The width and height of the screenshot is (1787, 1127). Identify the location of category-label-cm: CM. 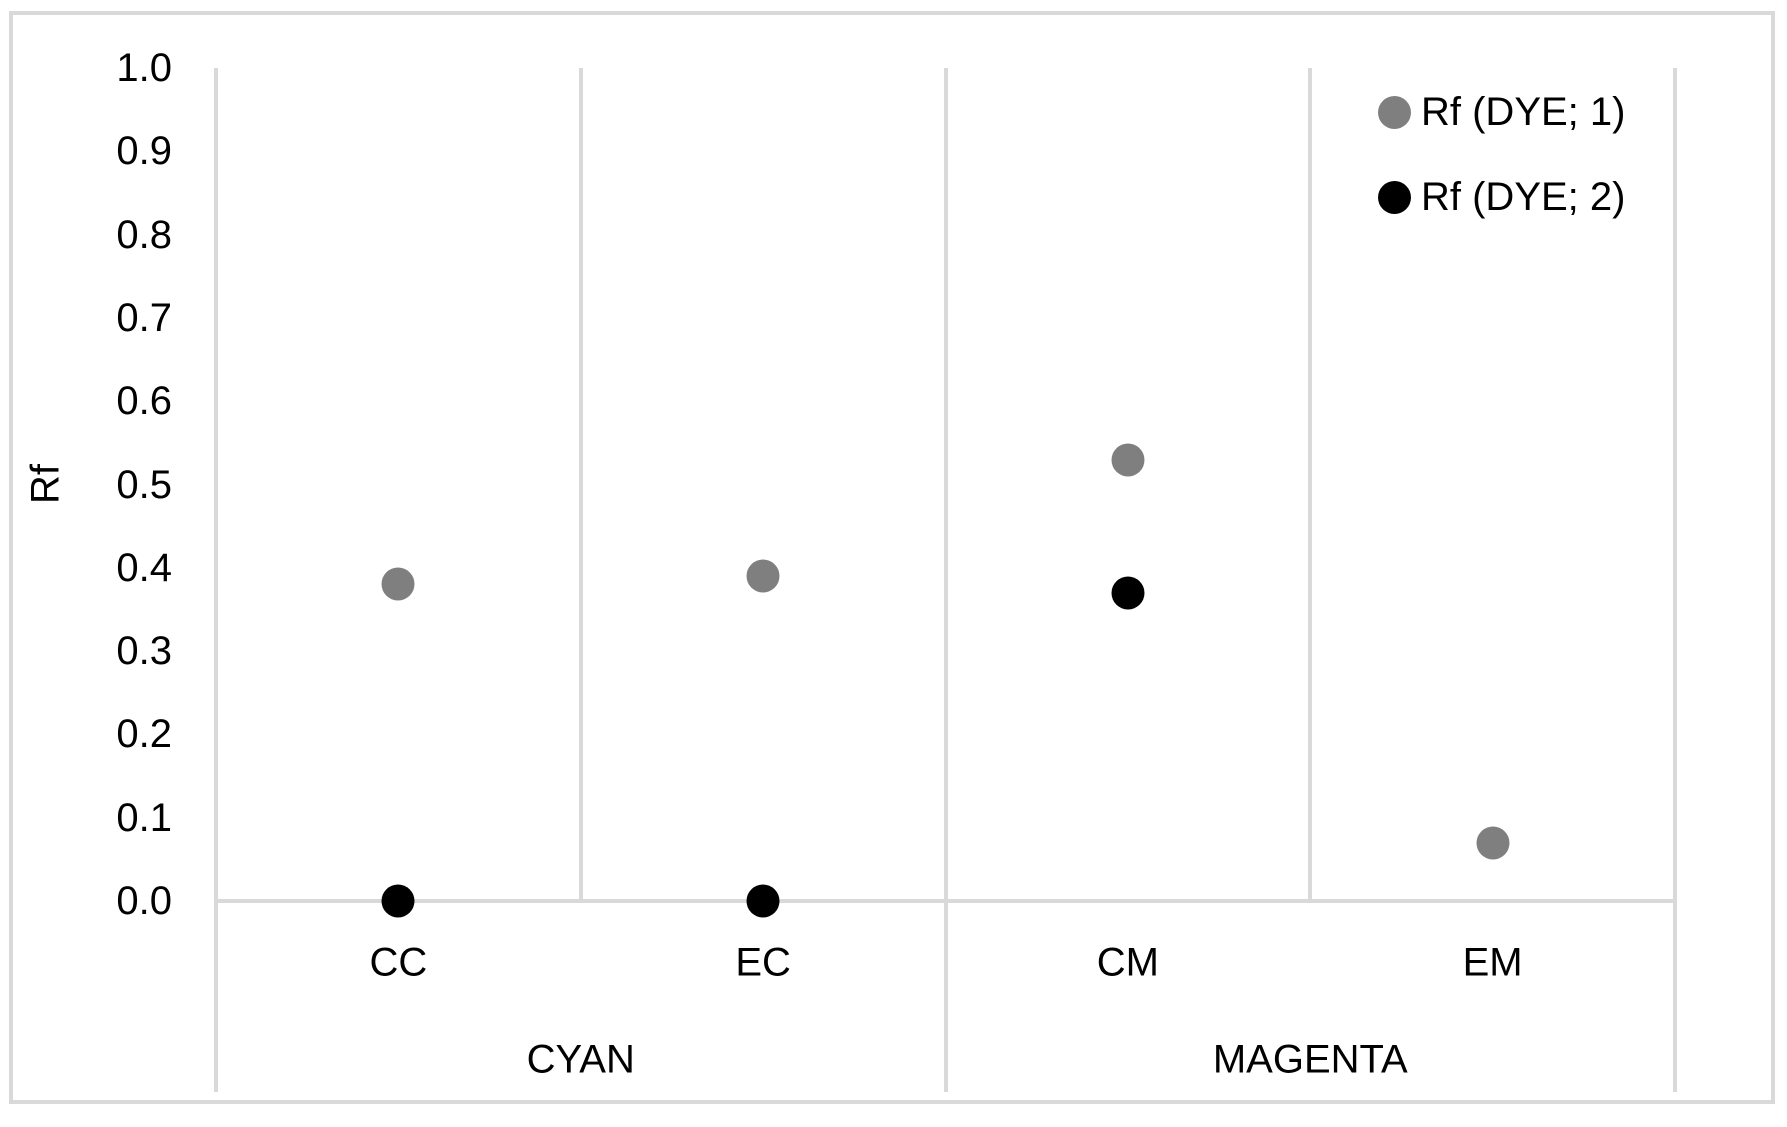
(1127, 962).